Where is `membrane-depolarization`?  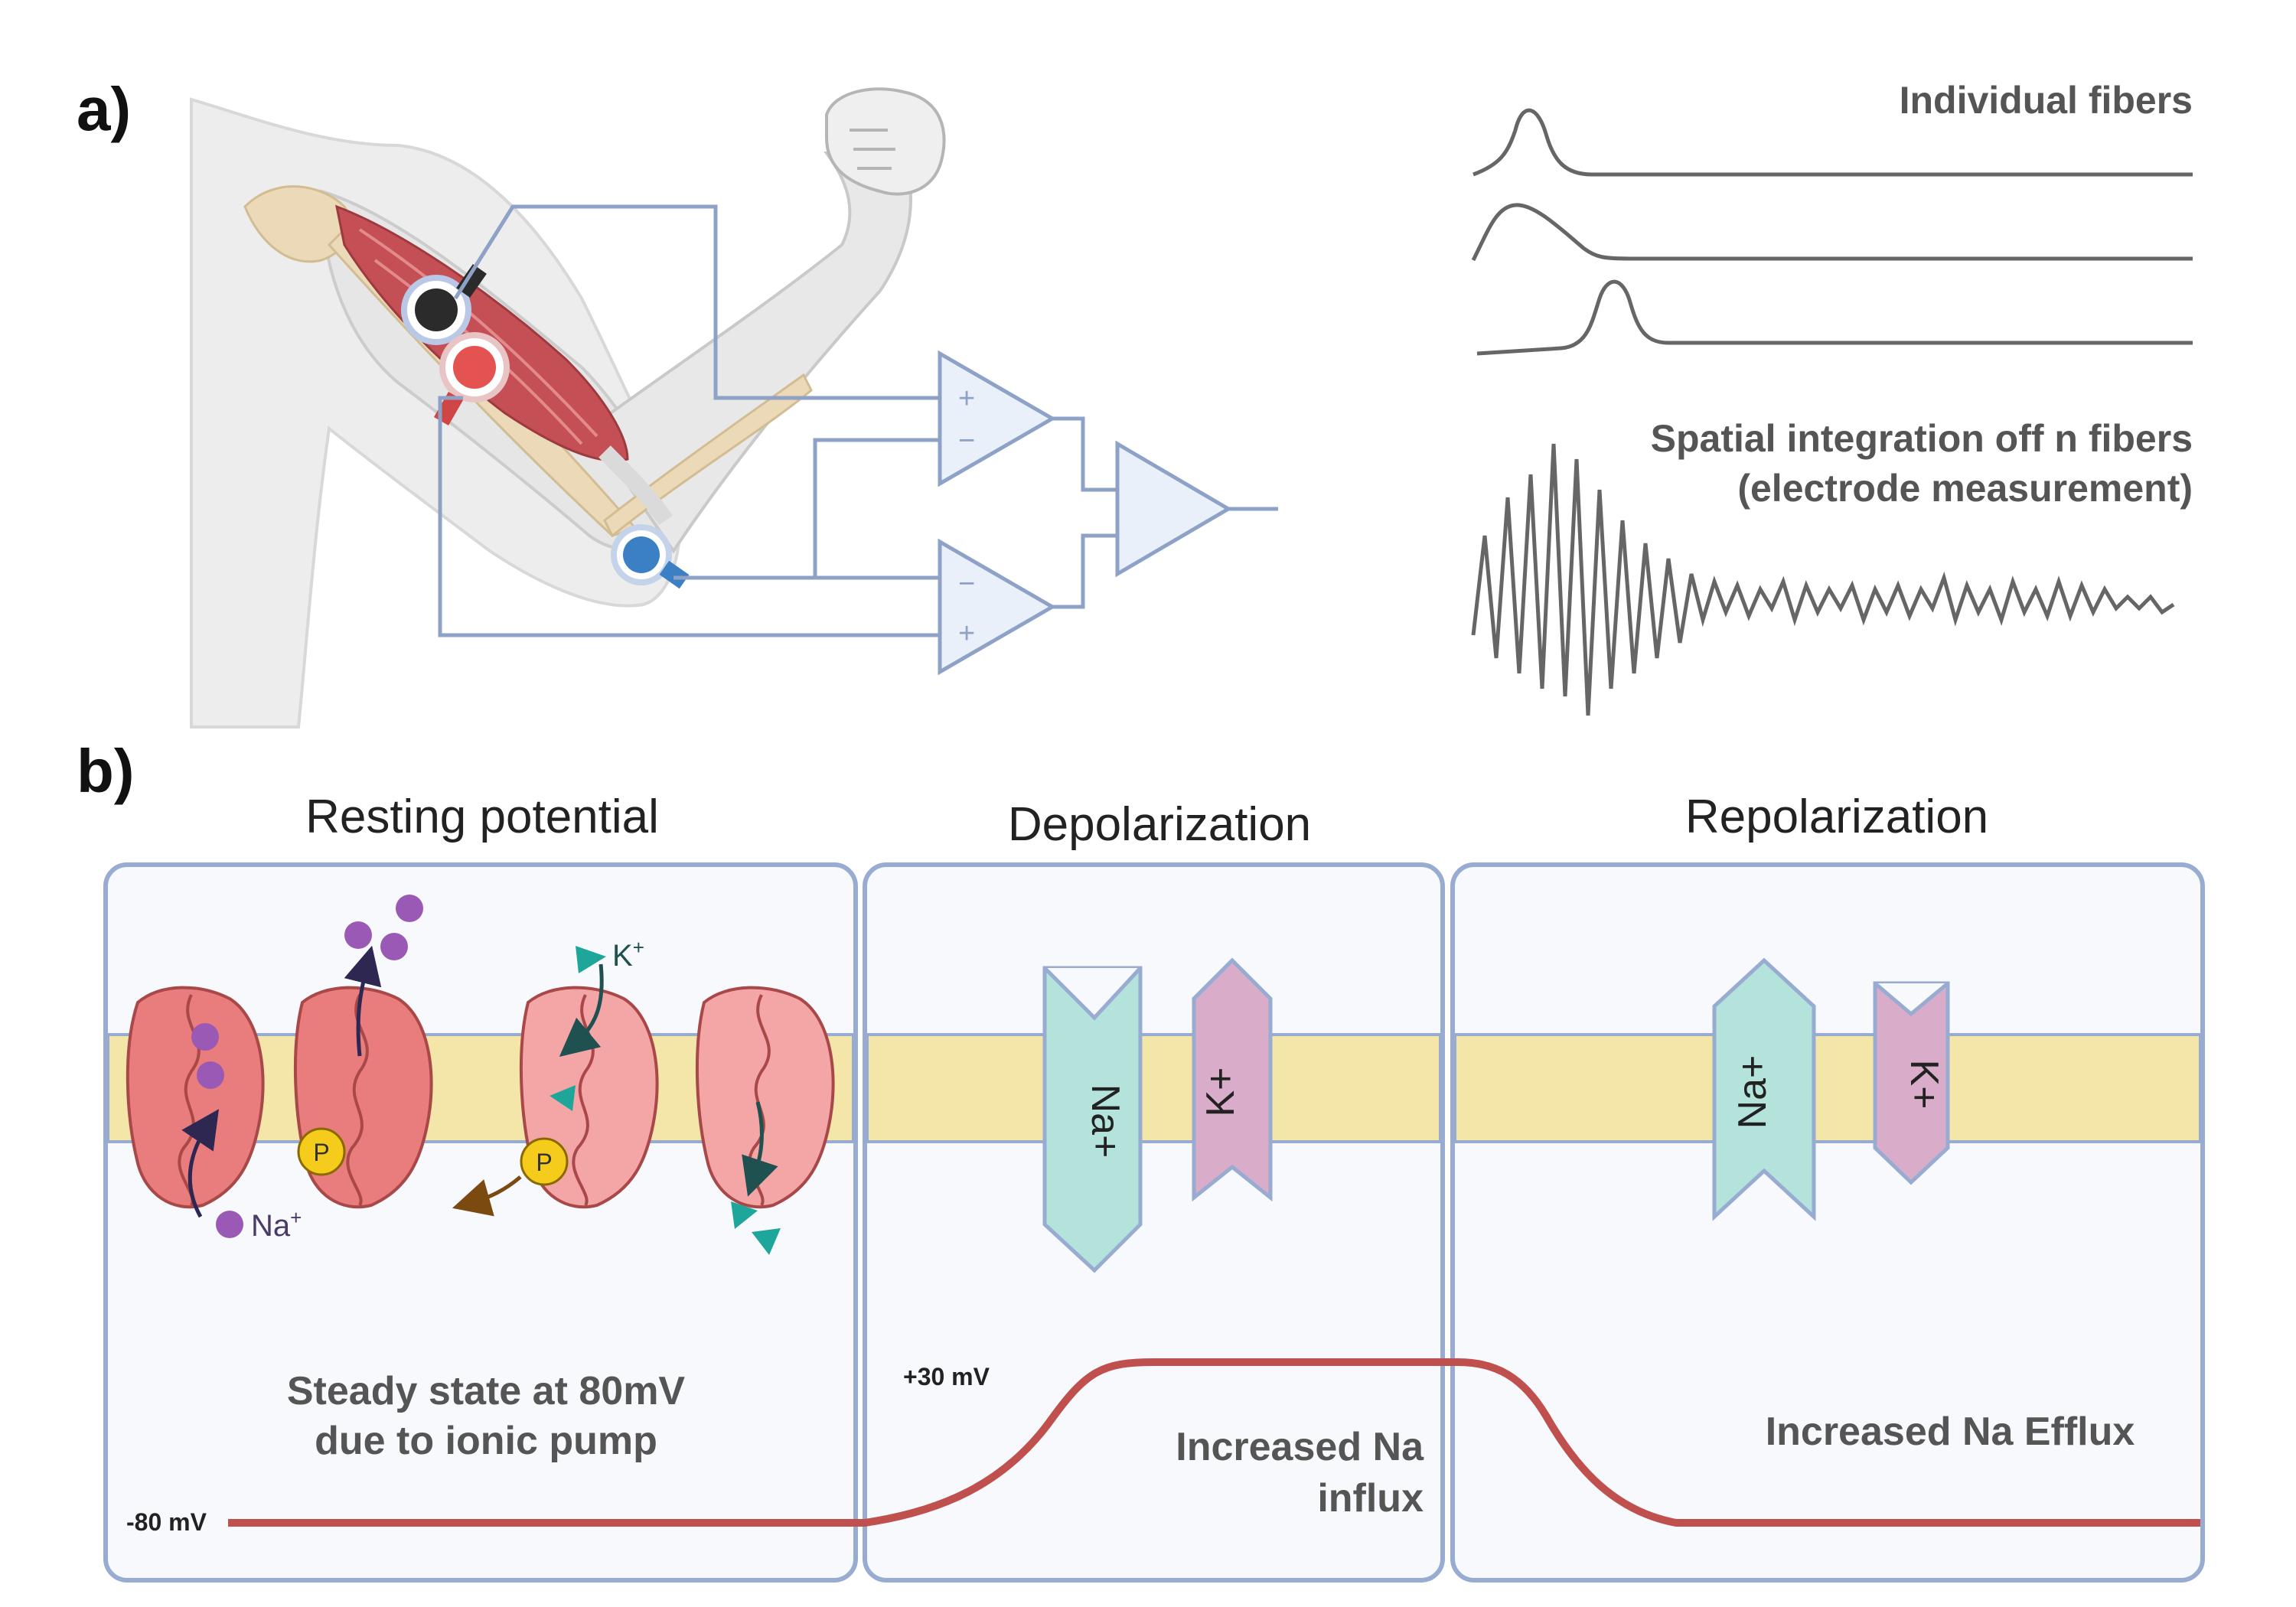 membrane-depolarization is located at coordinates (1154, 1088).